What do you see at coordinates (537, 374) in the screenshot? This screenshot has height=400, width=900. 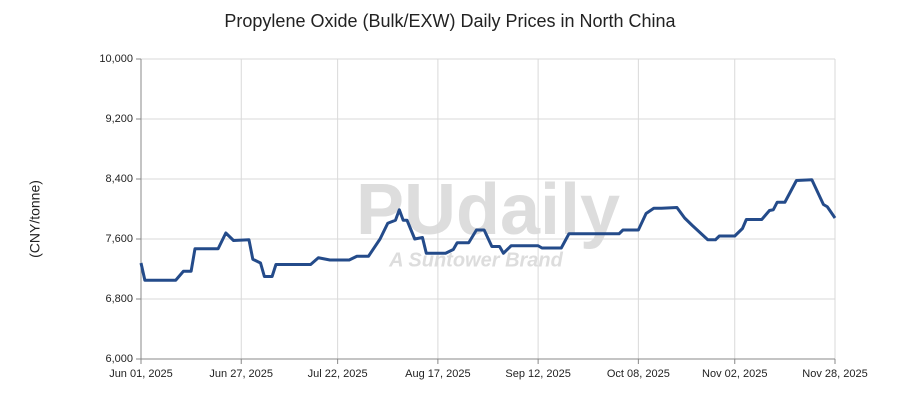 I see `x-tick-label: Sep 12, 2025` at bounding box center [537, 374].